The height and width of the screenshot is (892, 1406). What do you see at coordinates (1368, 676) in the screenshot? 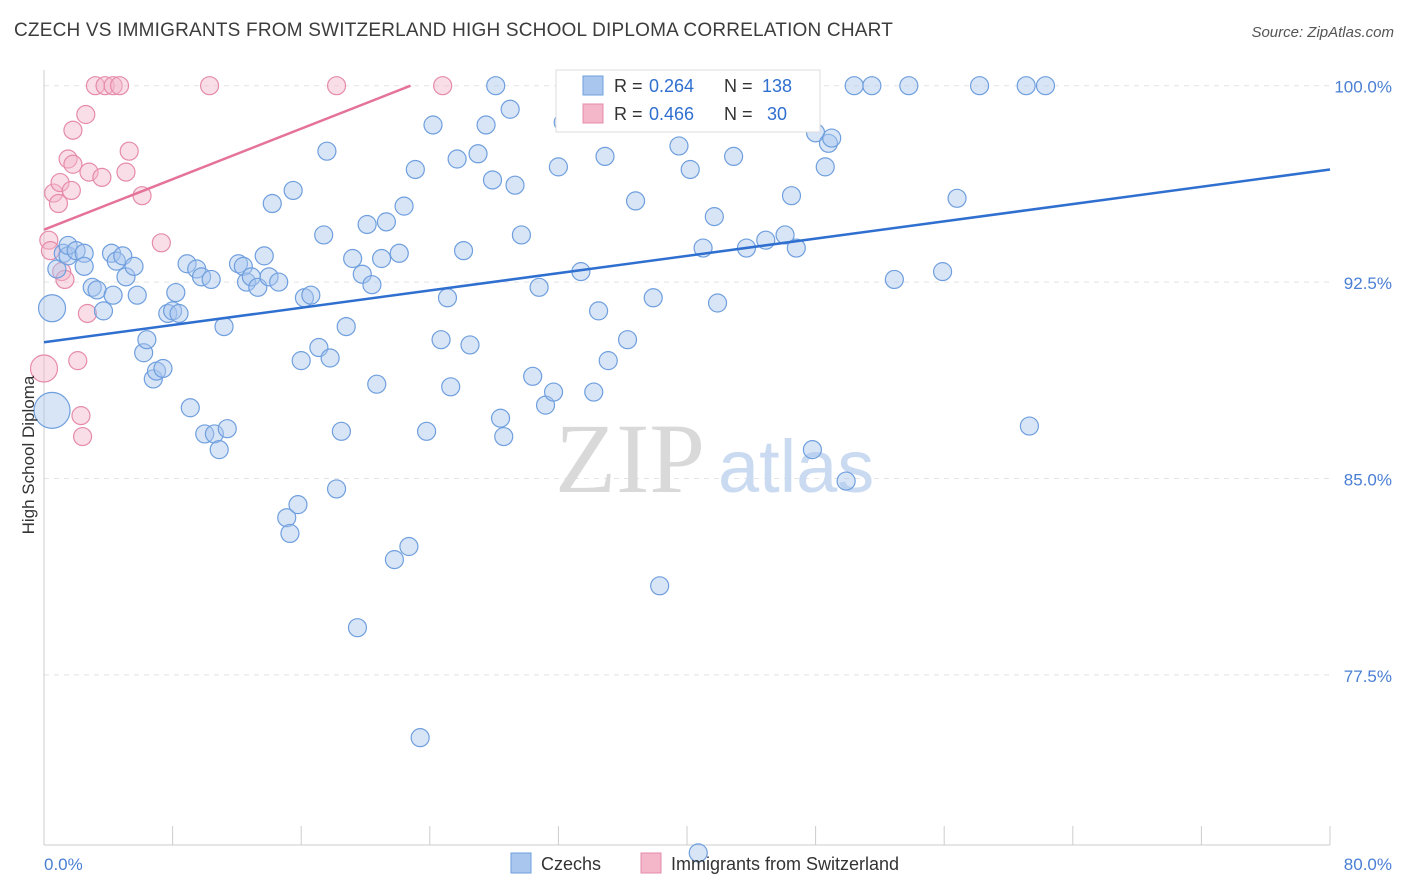
I see `y-tick-label: 77.5%` at bounding box center [1368, 676].